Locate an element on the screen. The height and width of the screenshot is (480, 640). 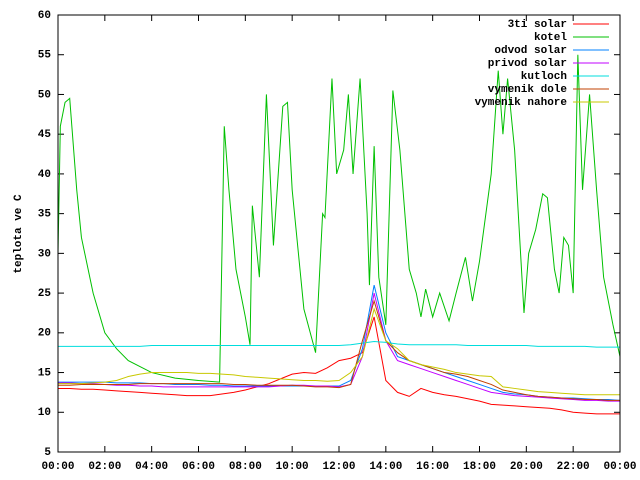
legend-label: vymenik nahore is located at coordinates (521, 103).